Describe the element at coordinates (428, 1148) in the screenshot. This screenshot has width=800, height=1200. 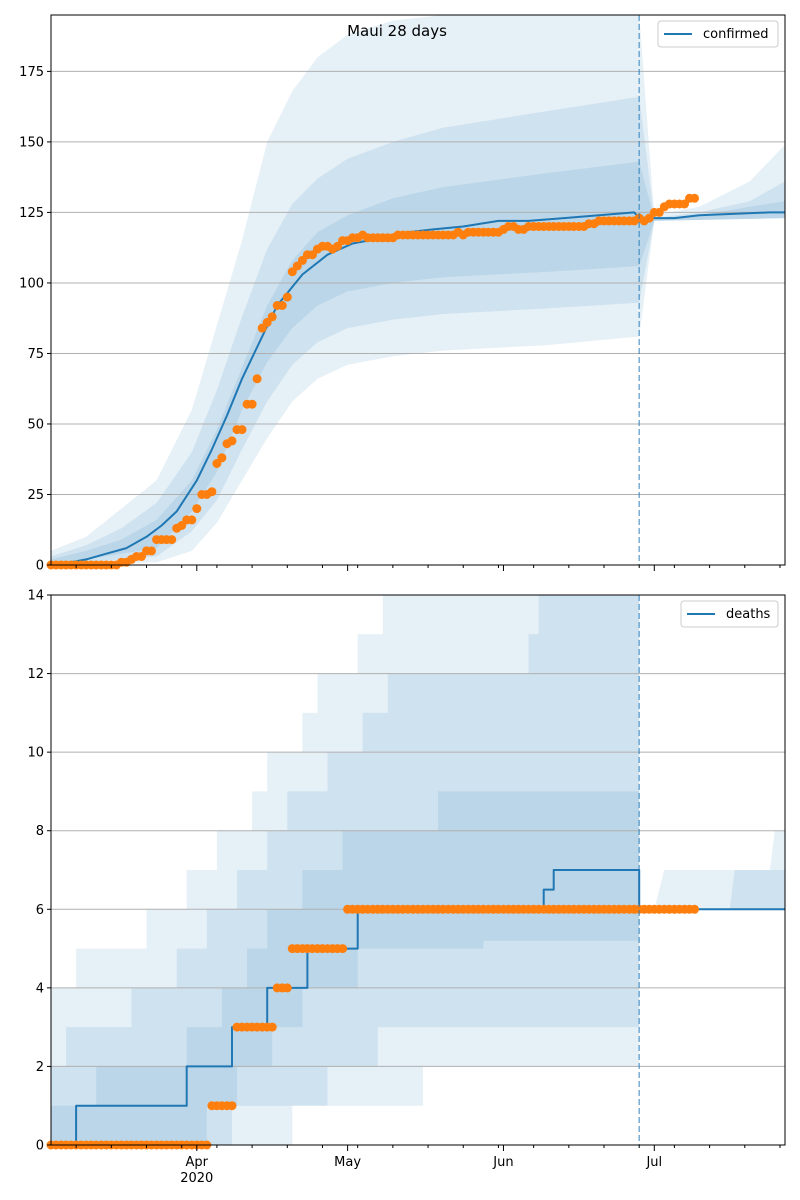
I see `deaths-x-ticks` at that location.